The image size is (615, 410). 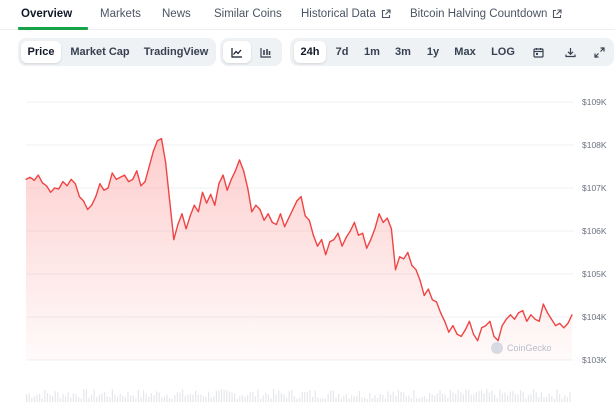 What do you see at coordinates (594, 102) in the screenshot?
I see `y-tick-label: $109K` at bounding box center [594, 102].